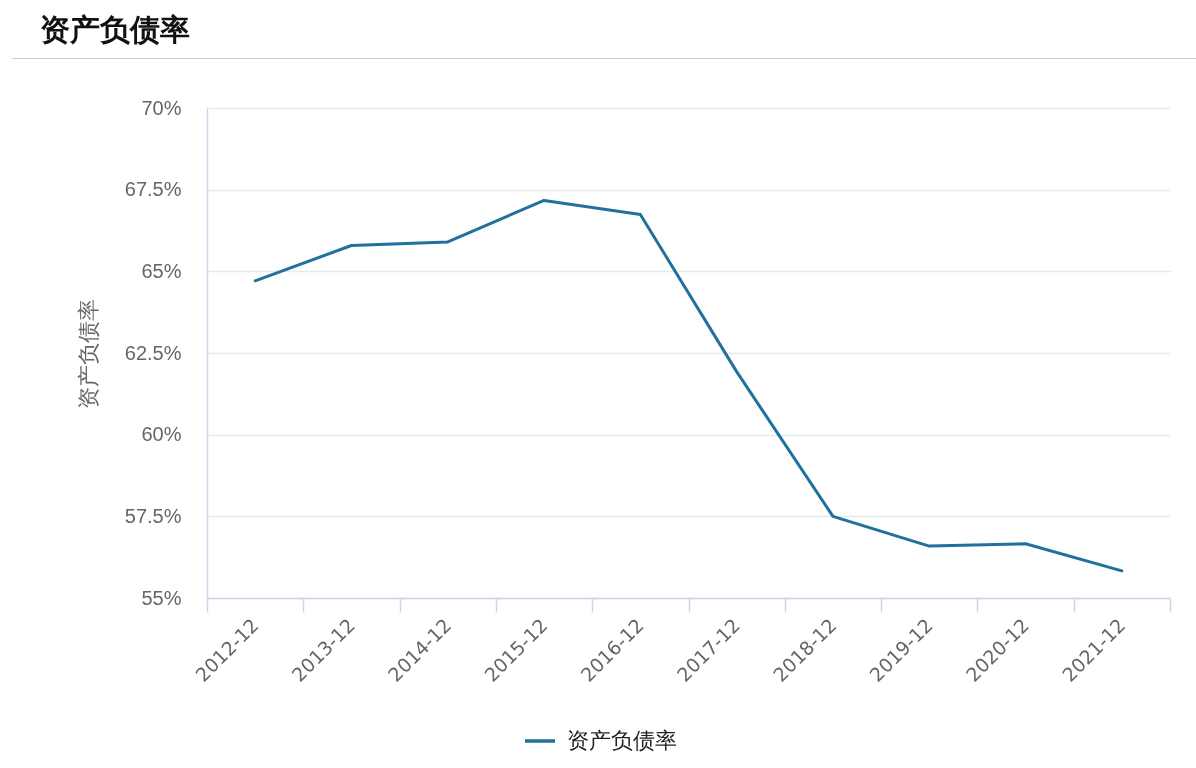 This screenshot has height=768, width=1196. I want to click on y-tick-label: 62.5%, so click(153, 352).